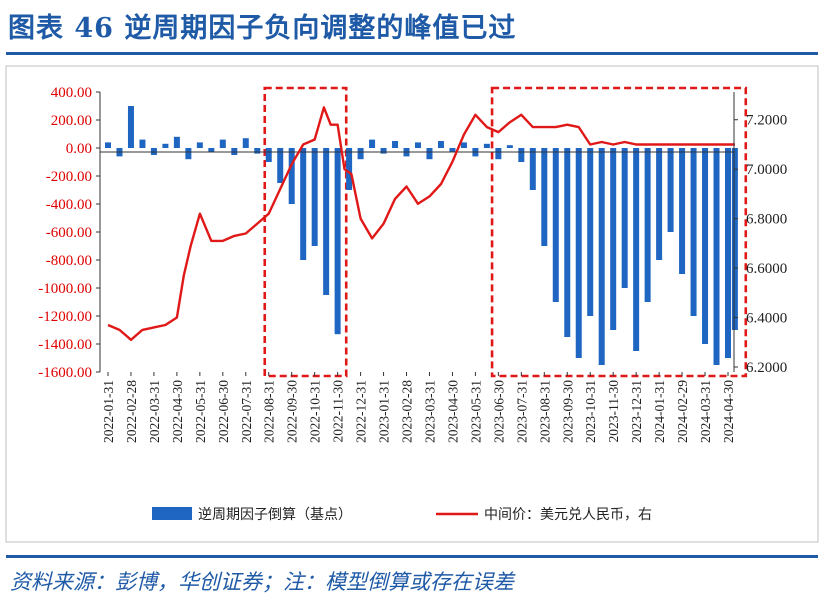 The image size is (824, 606). What do you see at coordinates (766, 269) in the screenshot?
I see `right-tick-label: 6.6000` at bounding box center [766, 269].